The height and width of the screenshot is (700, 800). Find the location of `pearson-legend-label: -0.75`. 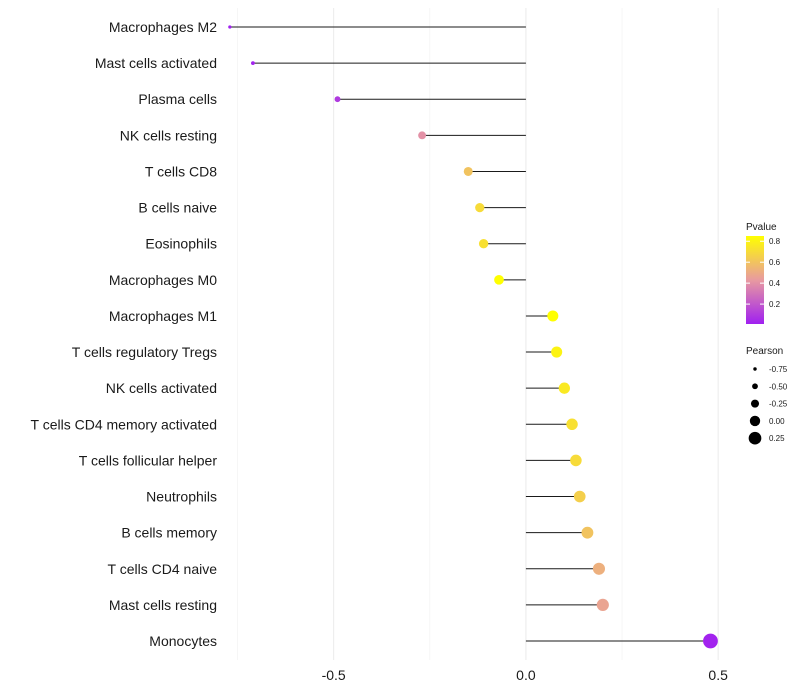

pearson-legend-label: -0.75 is located at coordinates (778, 369).